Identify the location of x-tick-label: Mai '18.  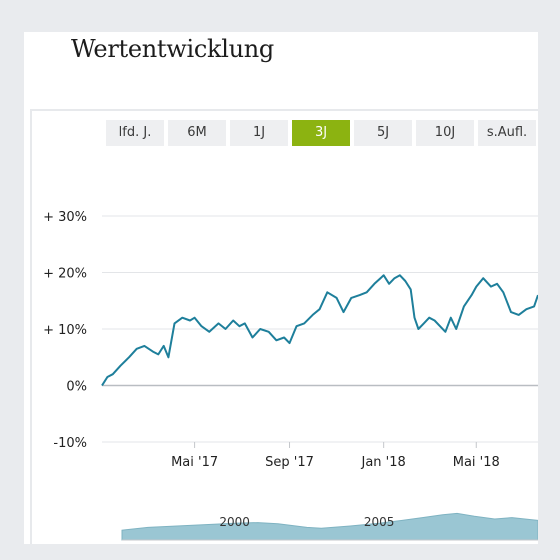
(476, 462).